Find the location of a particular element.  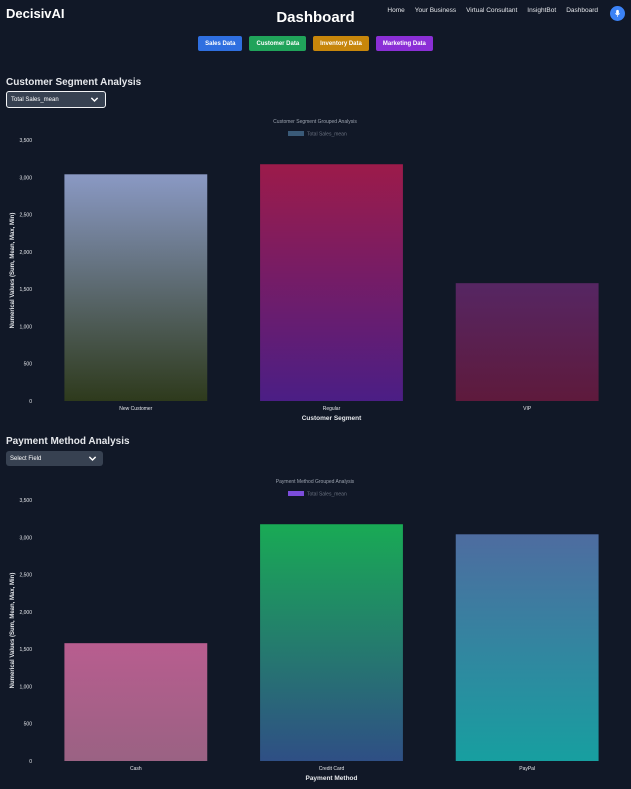

payment-field-select: Select Field is located at coordinates (54, 458).